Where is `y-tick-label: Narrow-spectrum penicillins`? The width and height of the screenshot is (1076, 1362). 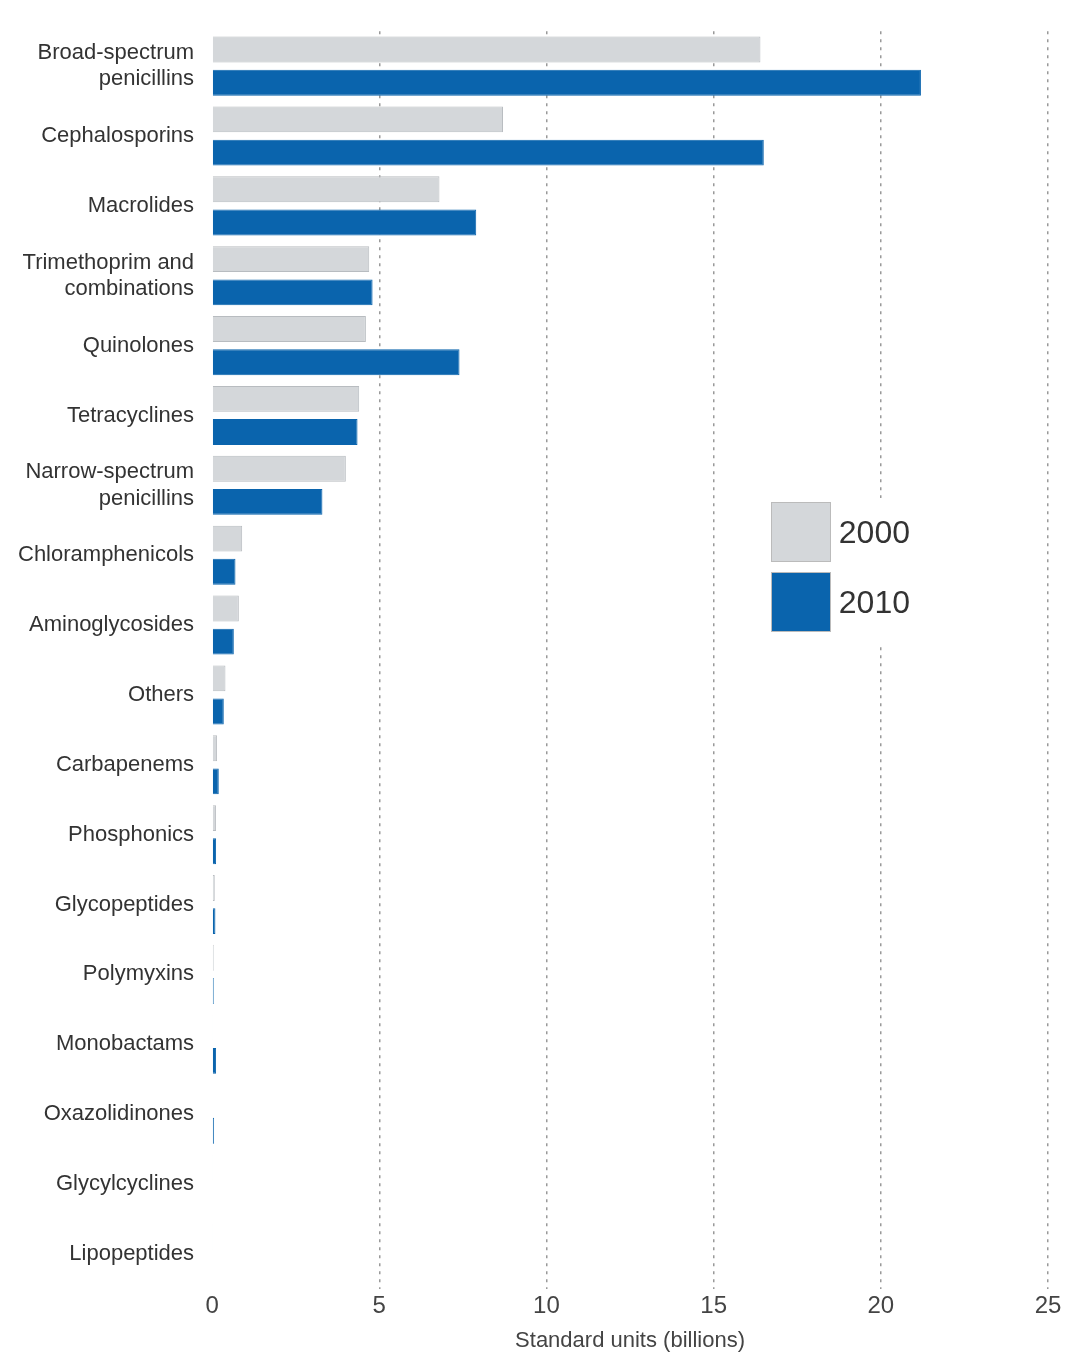
y-tick-label: Narrow-spectrum penicillins is located at coordinates (110, 484).